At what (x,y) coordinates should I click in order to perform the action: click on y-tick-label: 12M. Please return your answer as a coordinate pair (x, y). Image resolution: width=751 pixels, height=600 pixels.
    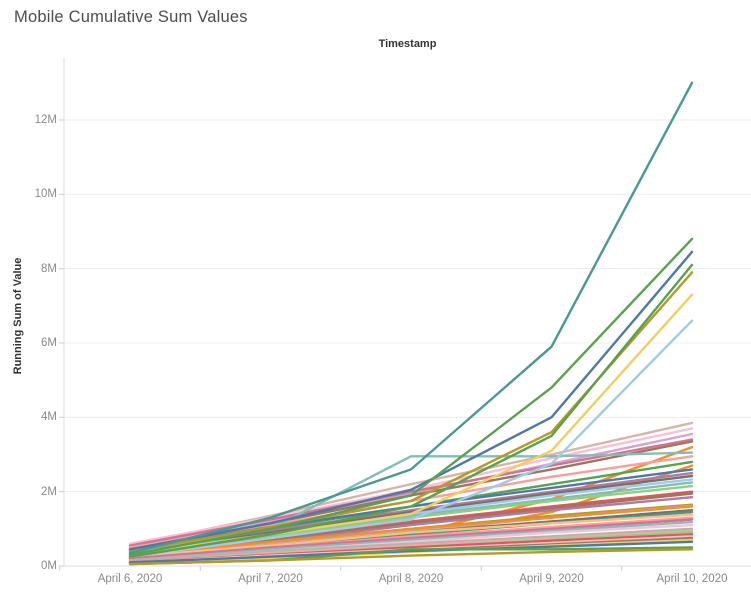
    Looking at the image, I should click on (45, 119).